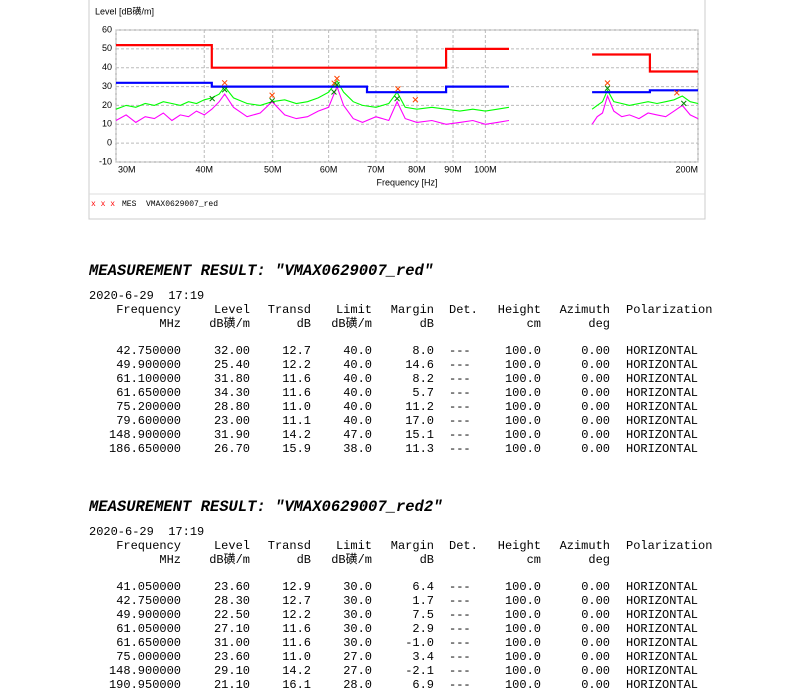 Image resolution: width=793 pixels, height=699 pixels. I want to click on table-cell: 190.950000, so click(144, 685).